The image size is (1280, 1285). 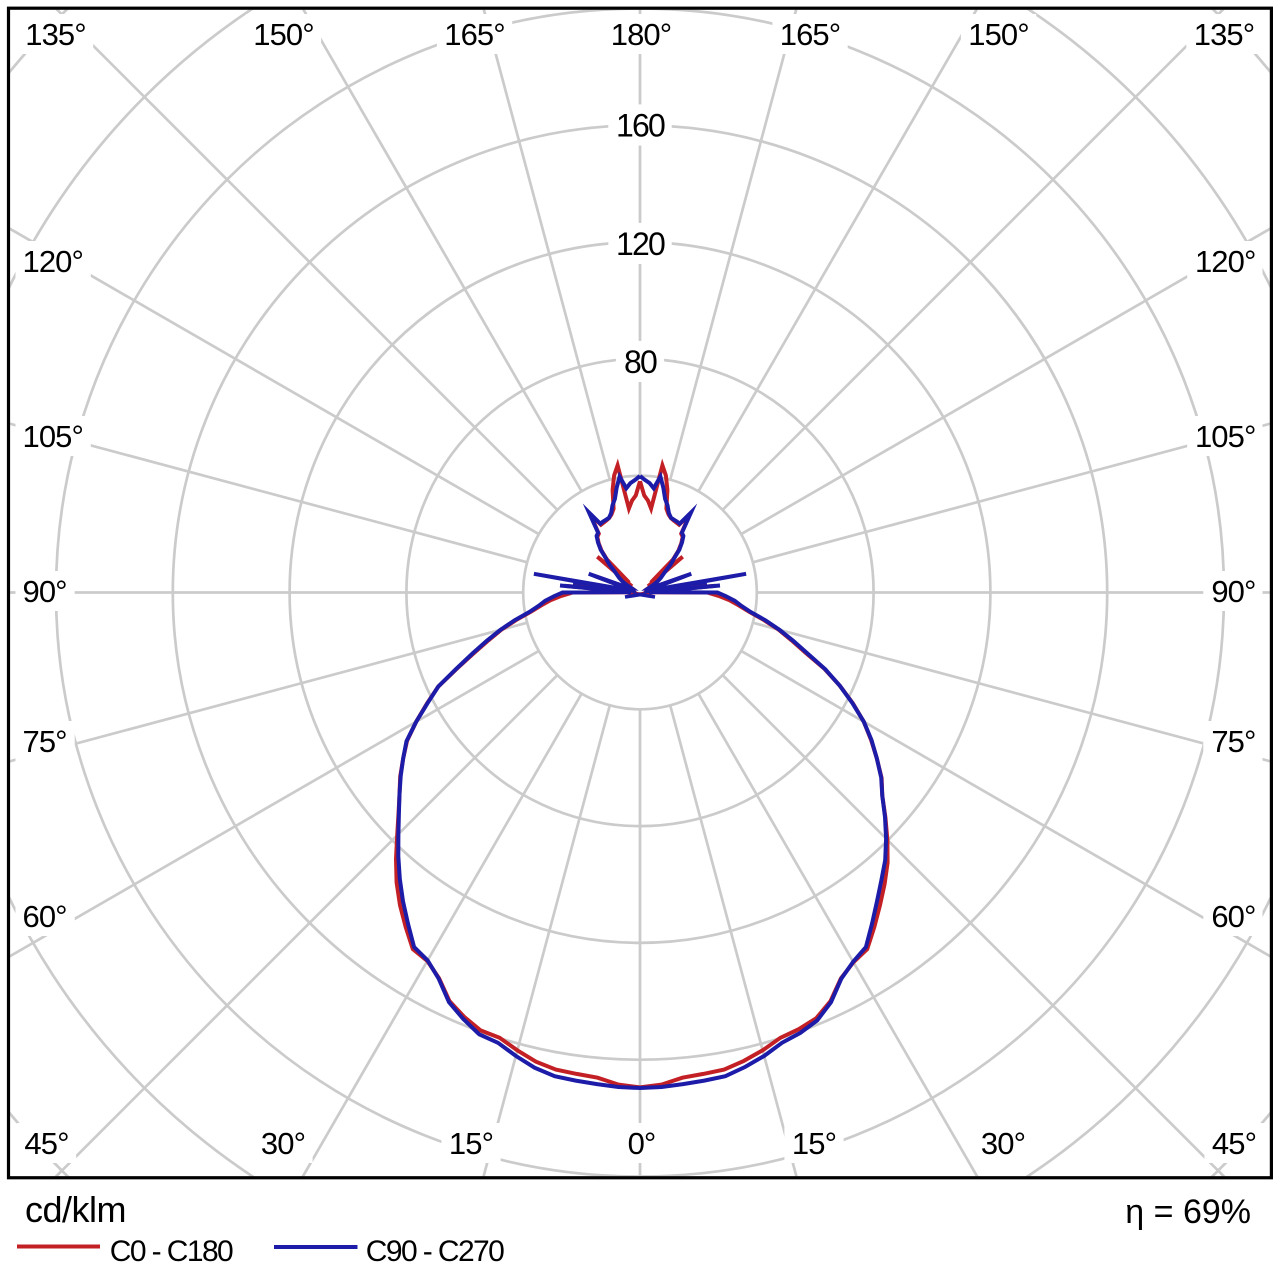 What do you see at coordinates (1188, 1212) in the screenshot?
I see `svg-text: η = 69%` at bounding box center [1188, 1212].